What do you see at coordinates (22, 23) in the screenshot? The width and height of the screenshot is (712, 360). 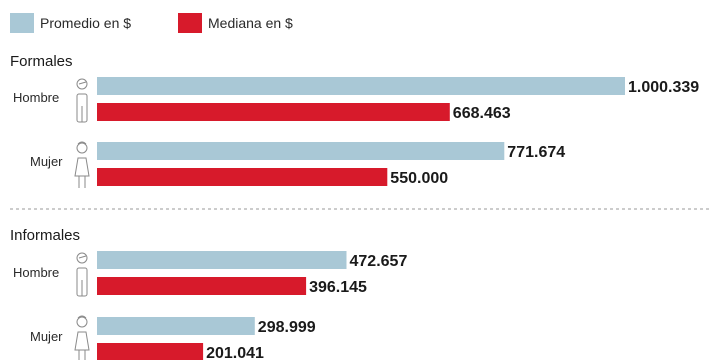 I see `legend-swatch-promedio` at bounding box center [22, 23].